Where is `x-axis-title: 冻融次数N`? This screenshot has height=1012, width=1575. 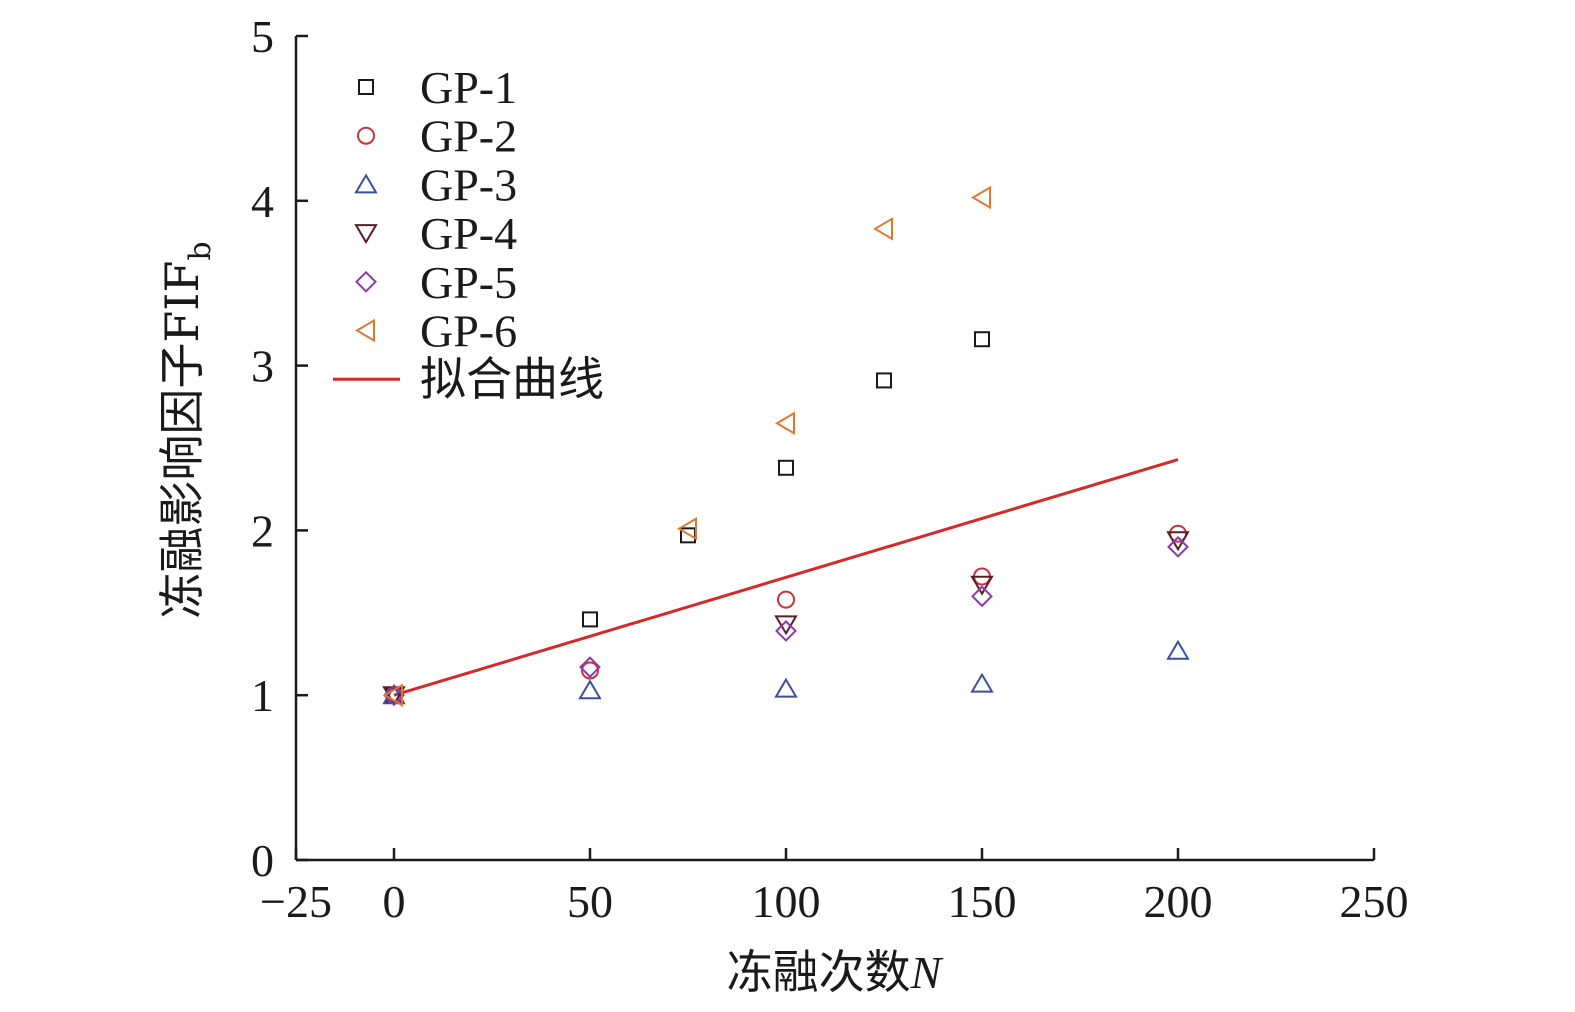
x-axis-title: 冻融次数N is located at coordinates (835, 972).